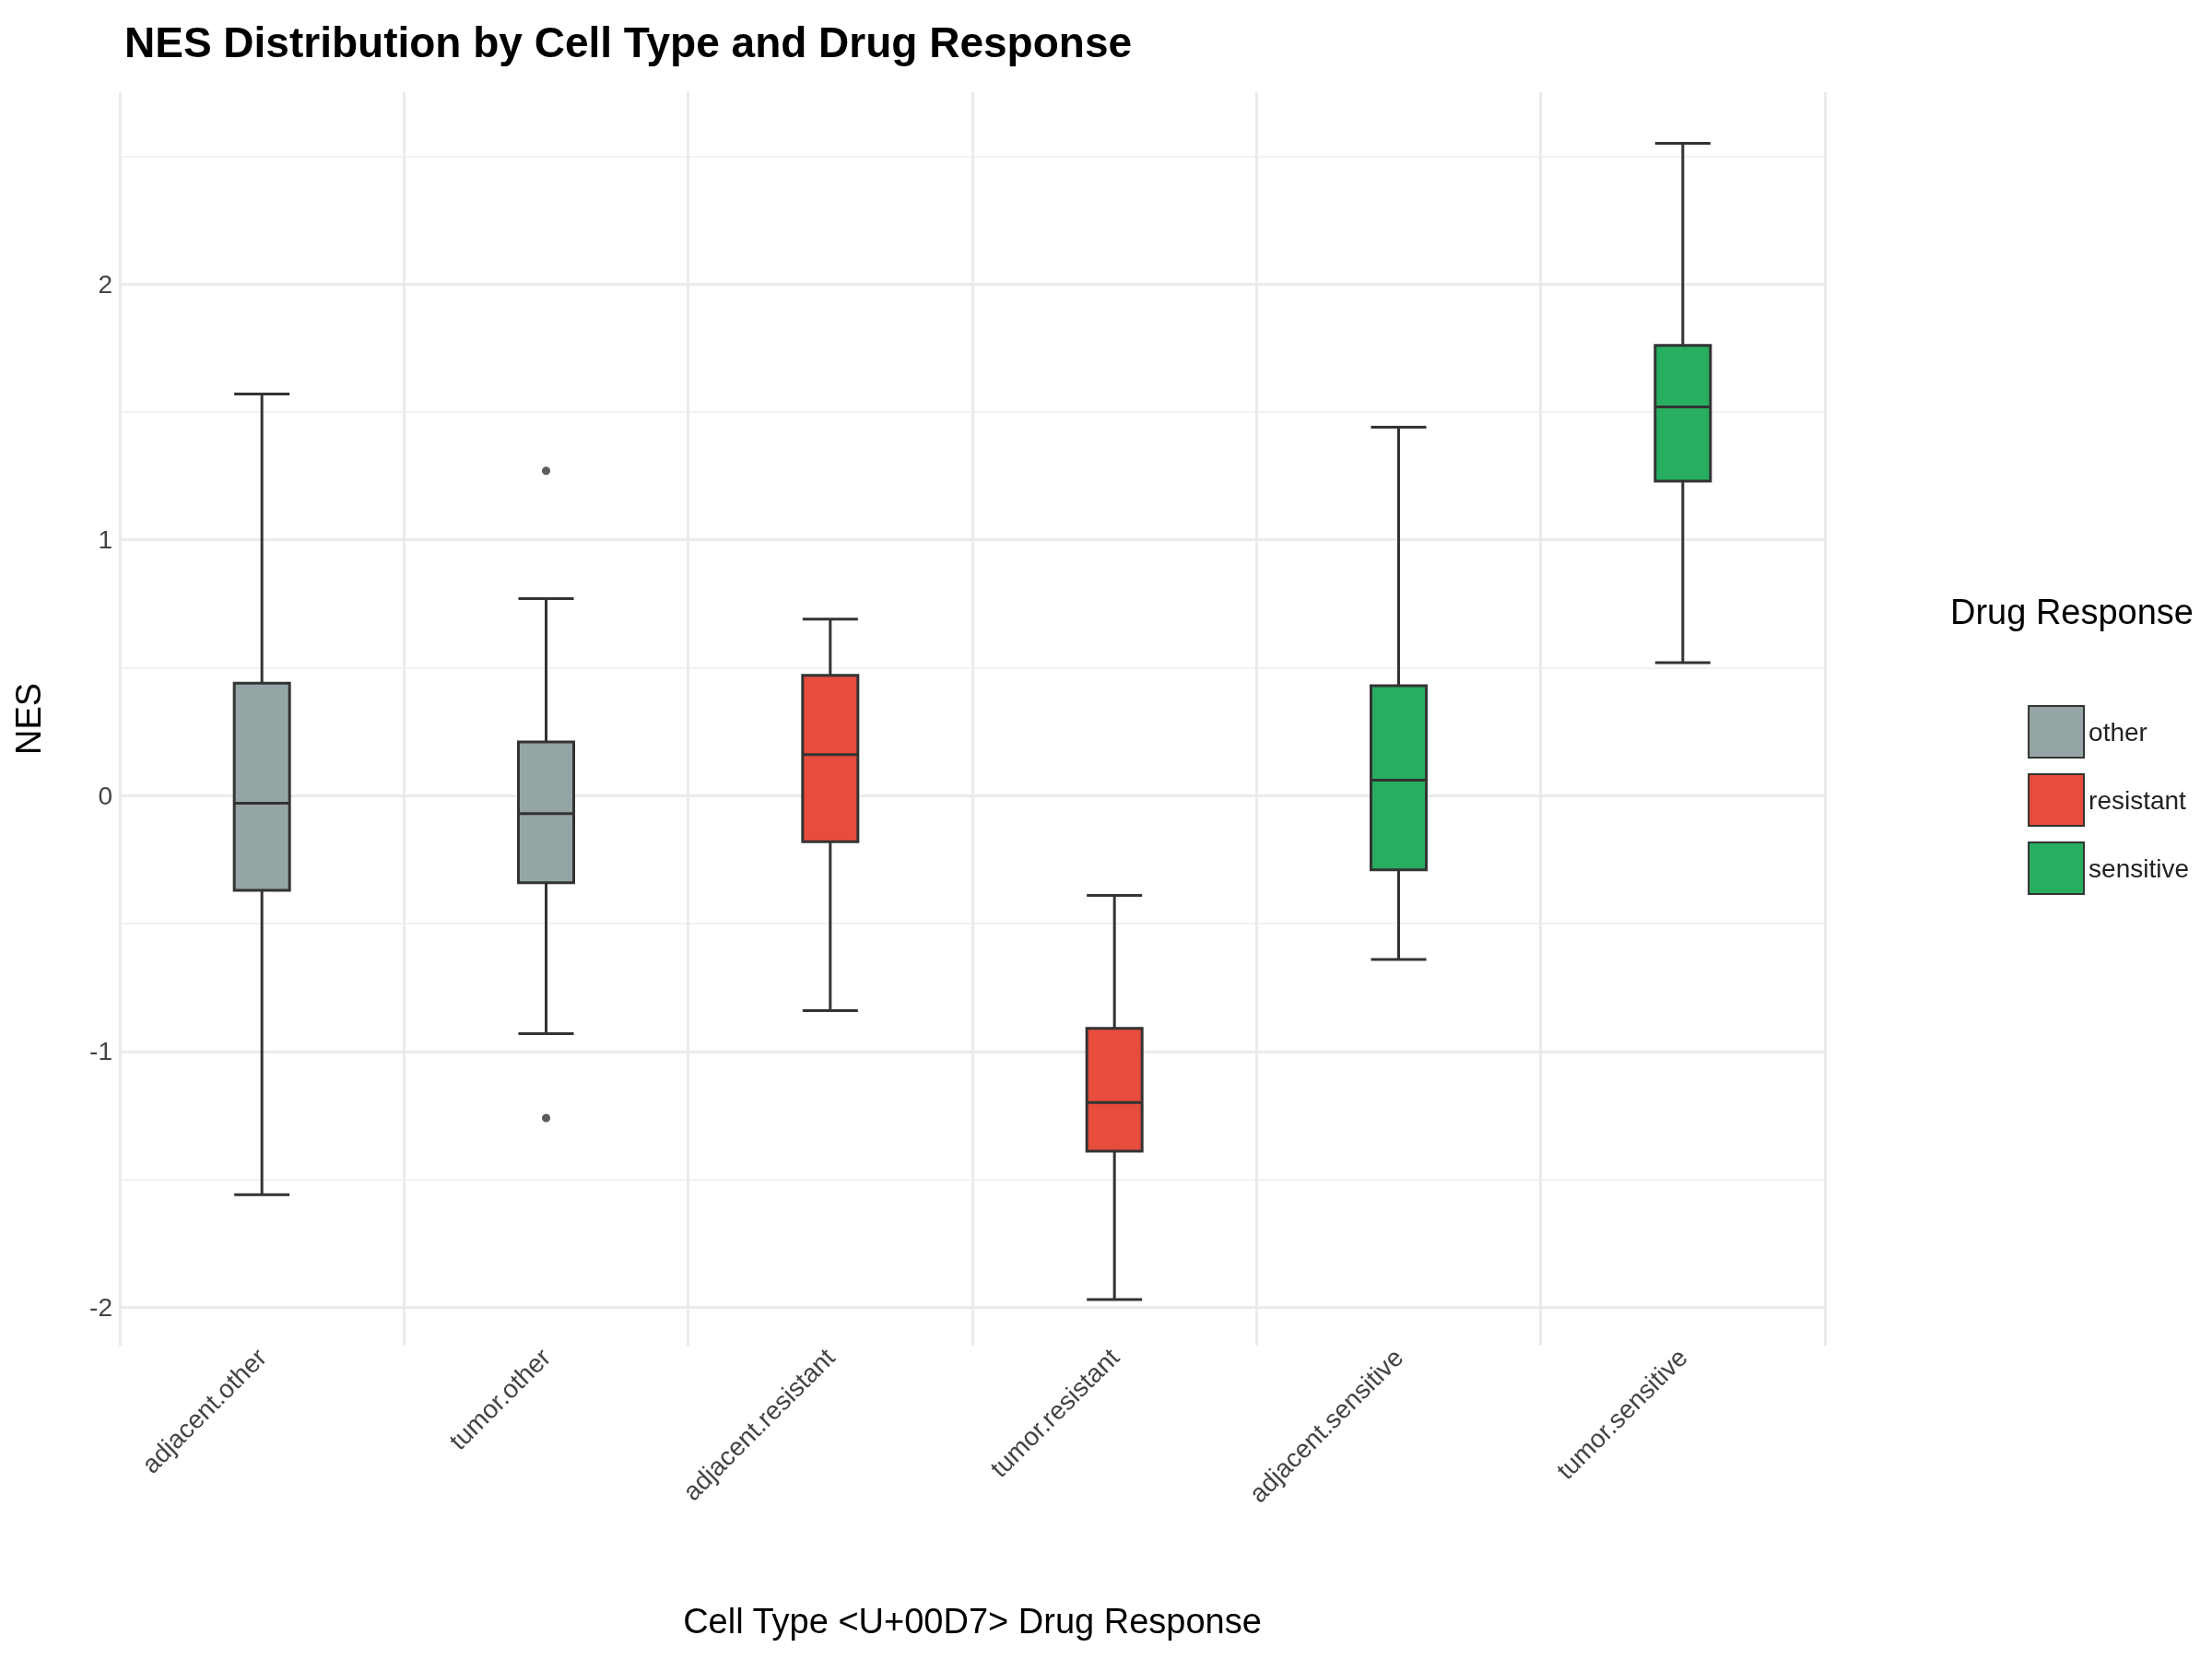 The image size is (2212, 1659). Describe the element at coordinates (2138, 868) in the screenshot. I see `legend-label: sensitive` at that location.